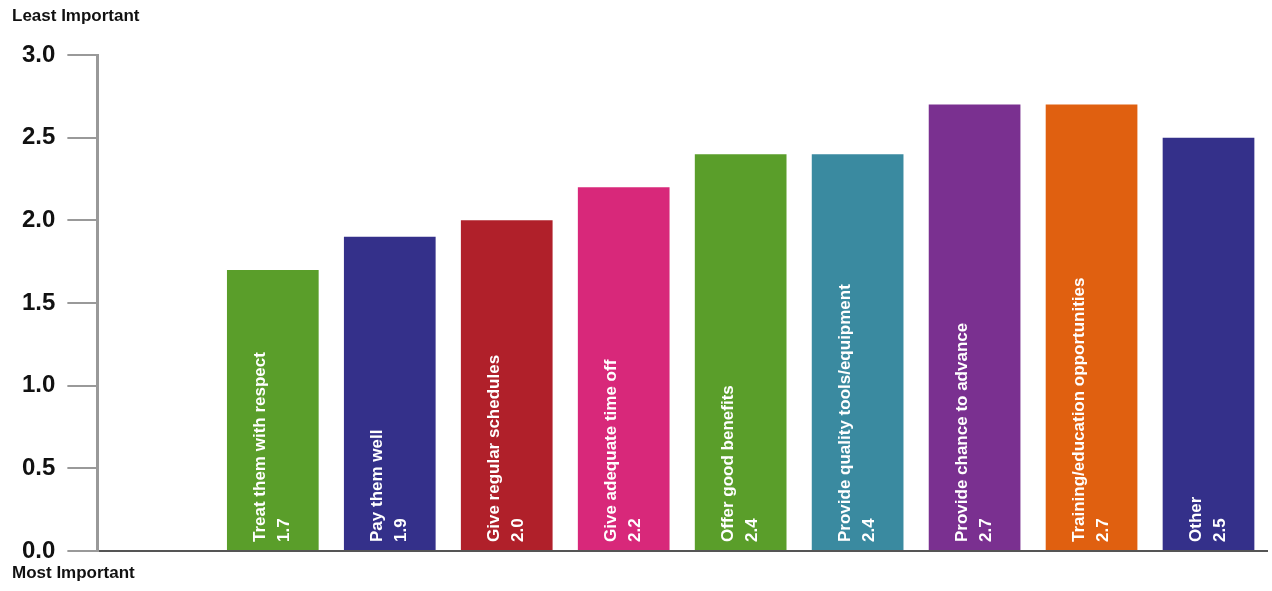  I want to click on y-tick-label: 0.5, so click(38, 466).